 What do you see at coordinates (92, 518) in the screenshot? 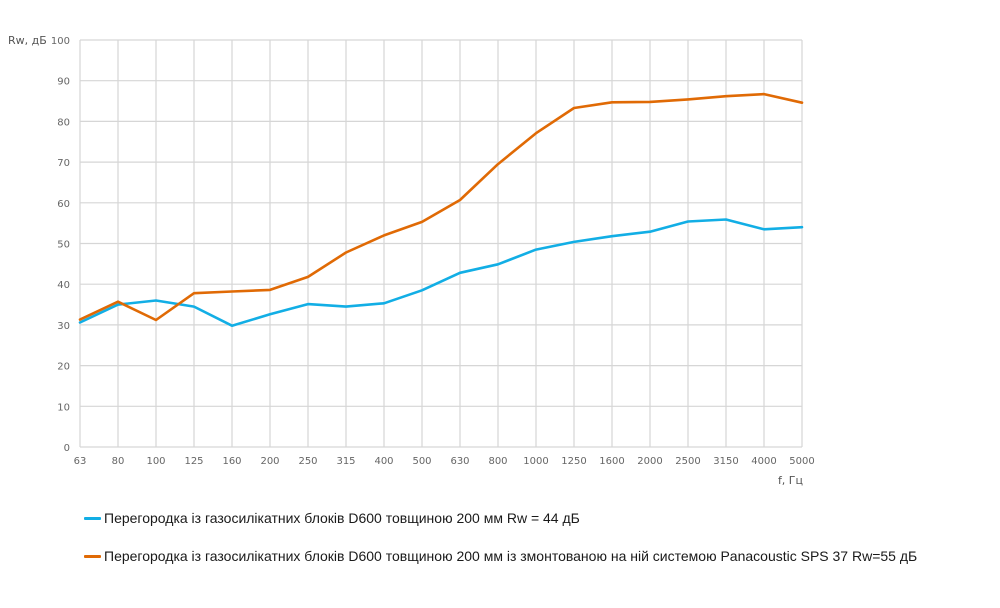
I see `legend-swatch-blue-icon` at bounding box center [92, 518].